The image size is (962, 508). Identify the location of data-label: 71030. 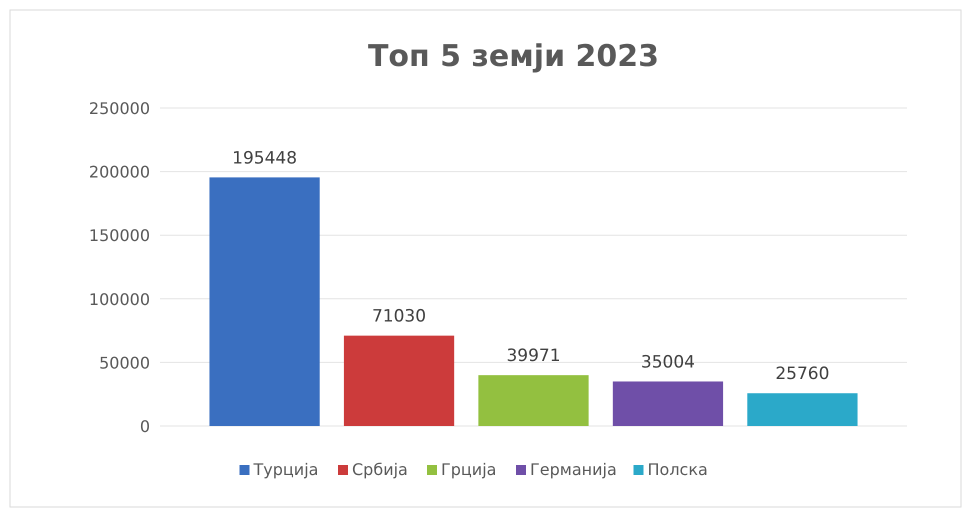
(399, 316).